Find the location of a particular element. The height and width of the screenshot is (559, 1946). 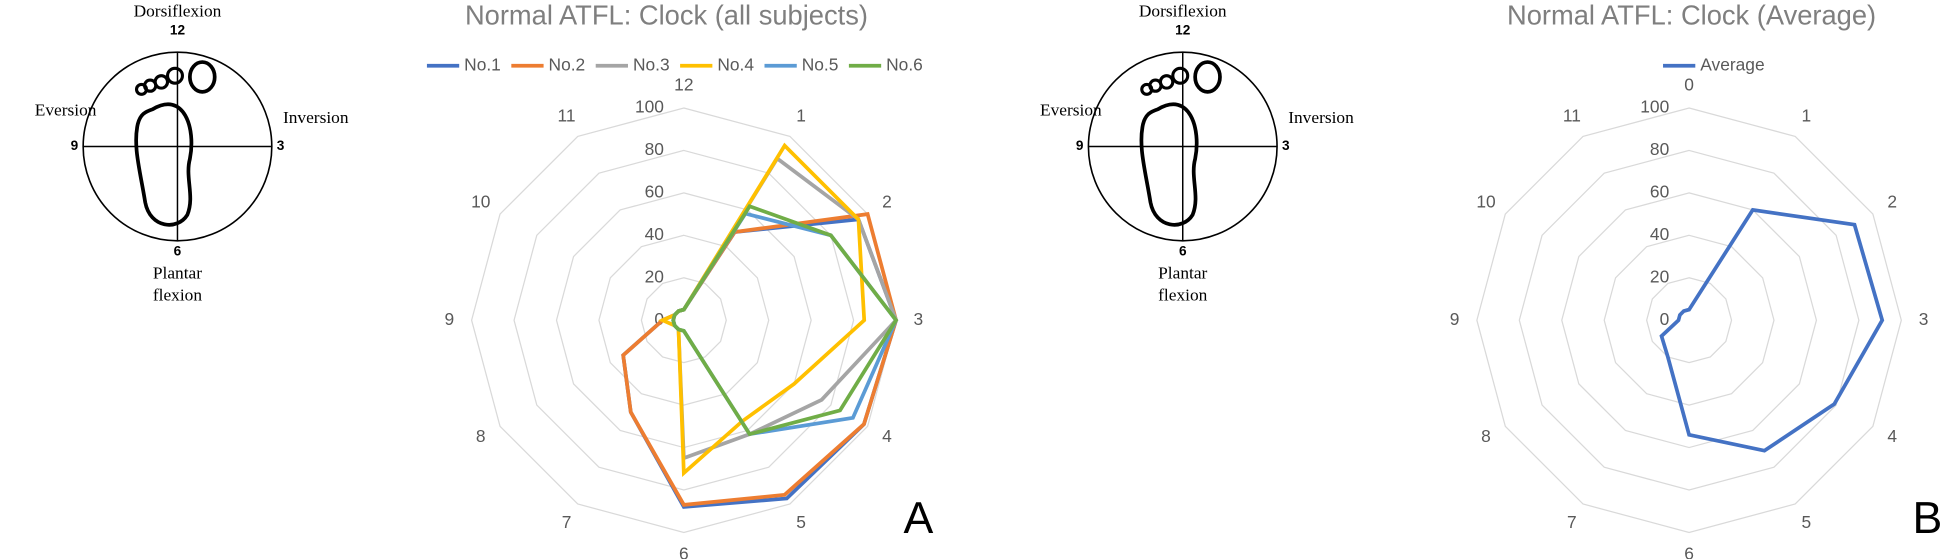

legend-label: No.4 is located at coordinates (735, 64).